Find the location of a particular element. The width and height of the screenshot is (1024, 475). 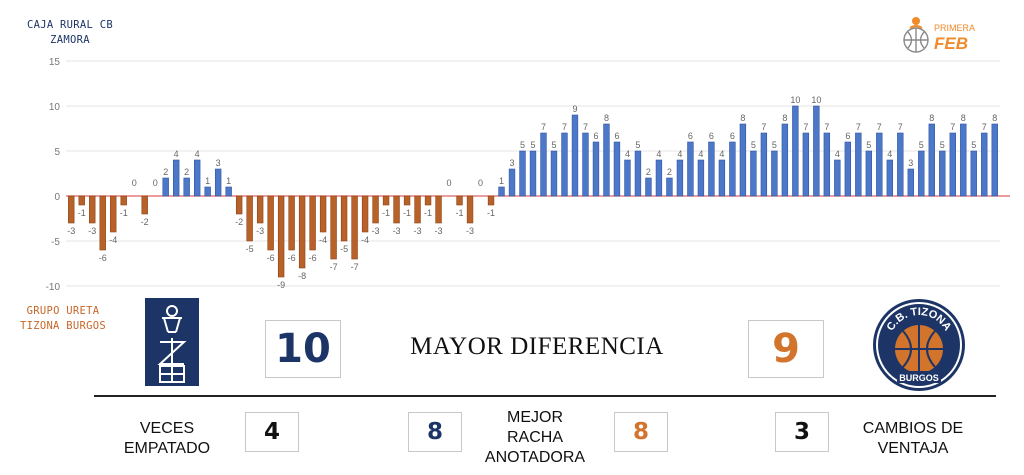

mejor-racha-label: MEJOR RACHA ANOTADORA is located at coordinates (535, 438).